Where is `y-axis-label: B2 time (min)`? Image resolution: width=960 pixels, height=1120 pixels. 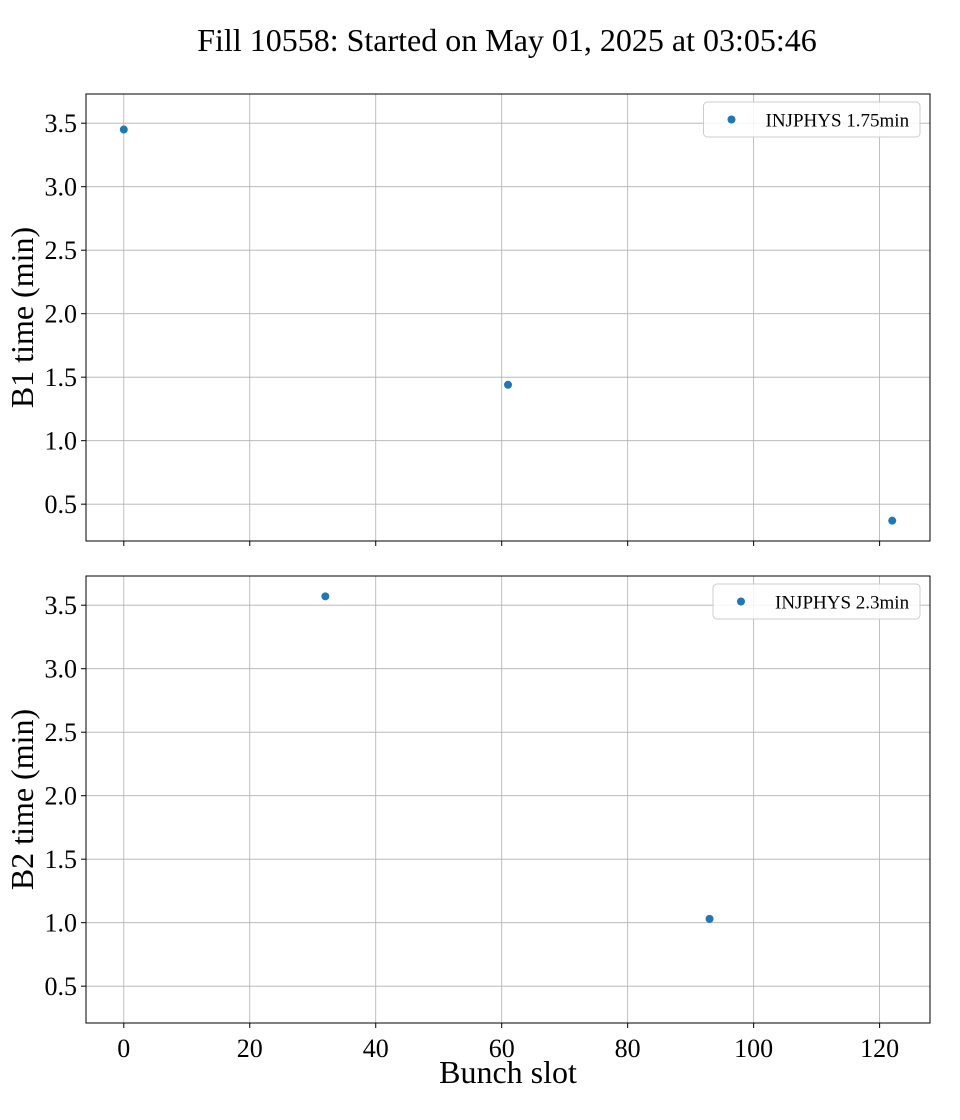 y-axis-label: B2 time (min) is located at coordinates (22, 799).